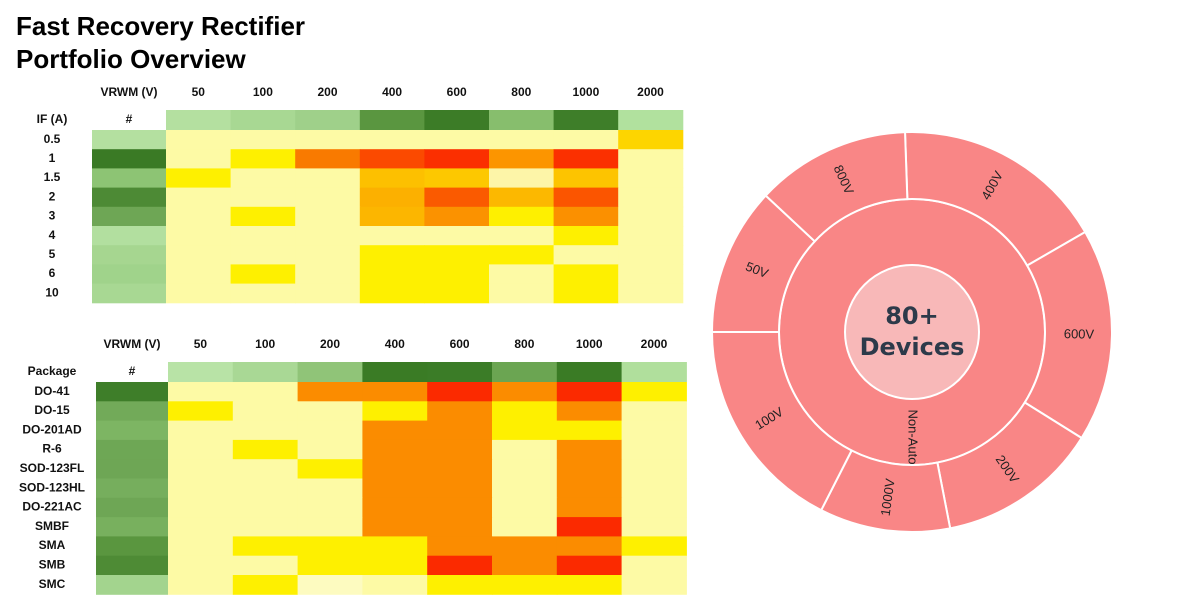 The height and width of the screenshot is (600, 1200). Describe the element at coordinates (52, 526) in the screenshot. I see `row-label: SMBF` at that location.